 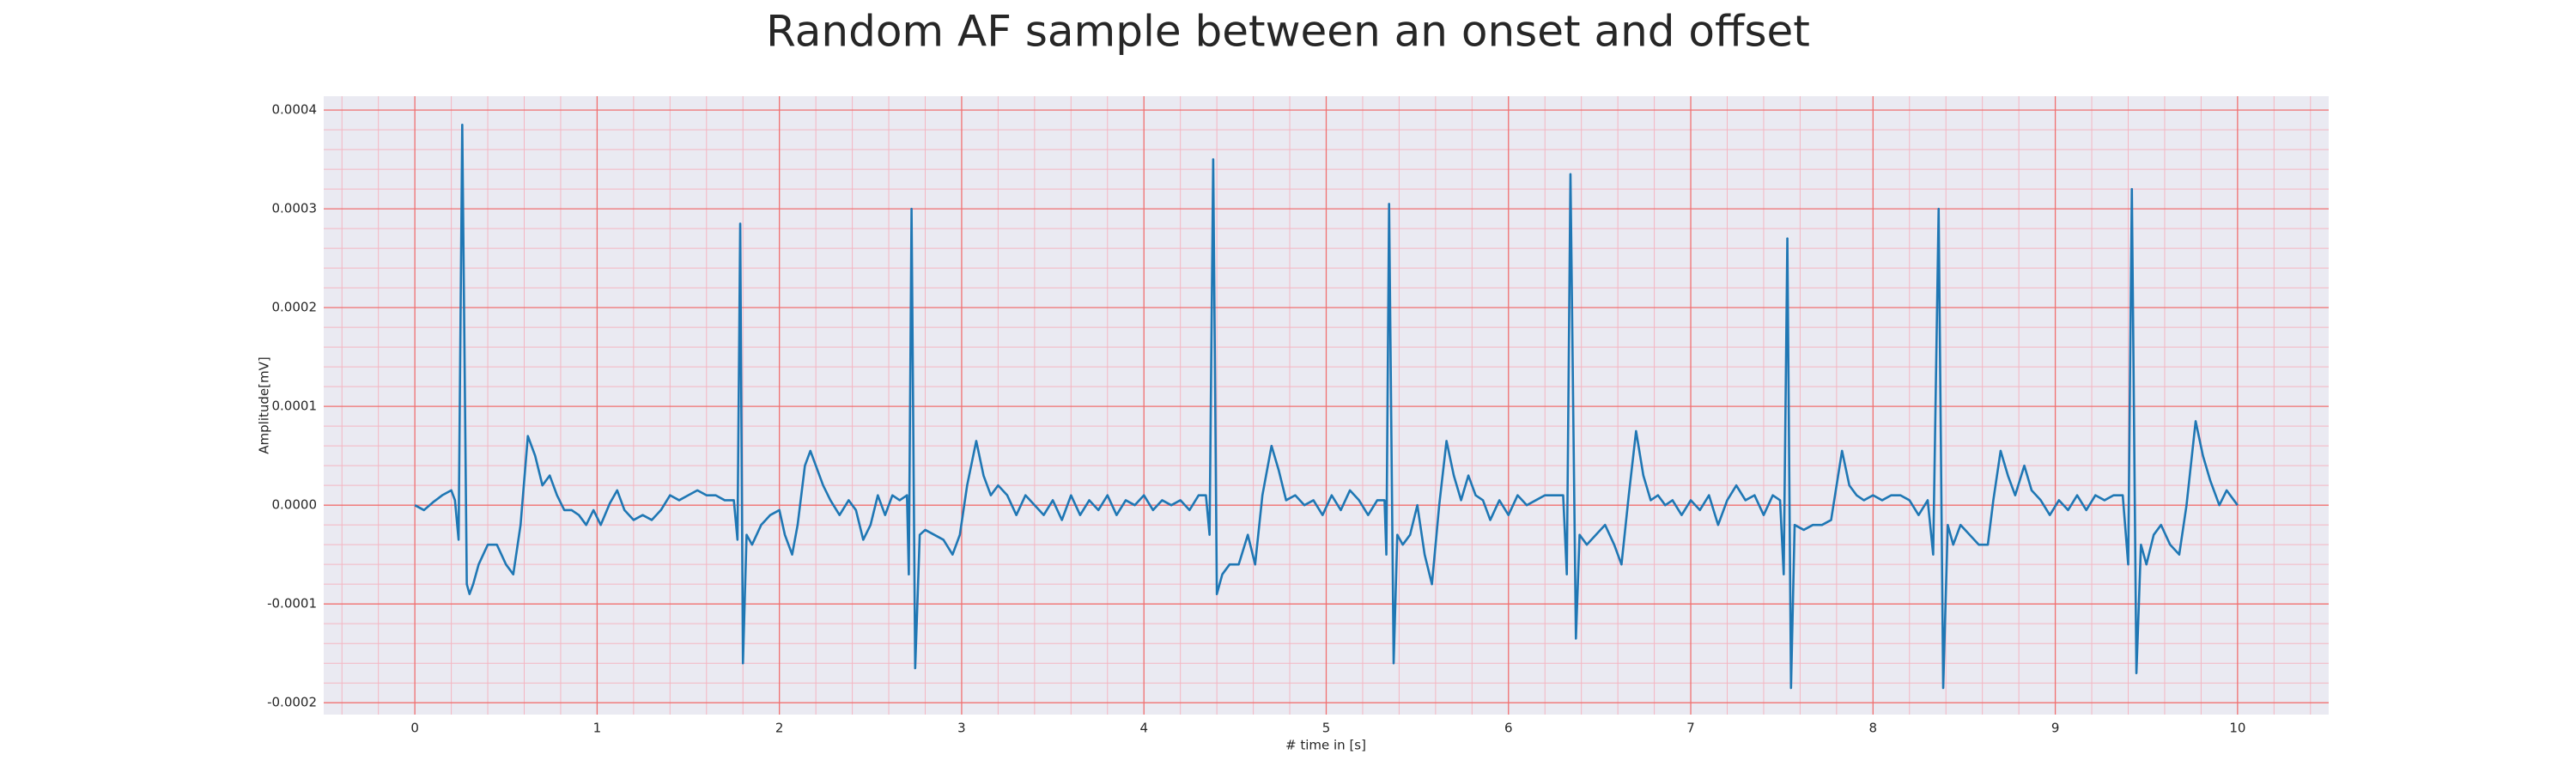 What do you see at coordinates (295, 406) in the screenshot?
I see `y-tick-label: 0.0001` at bounding box center [295, 406].